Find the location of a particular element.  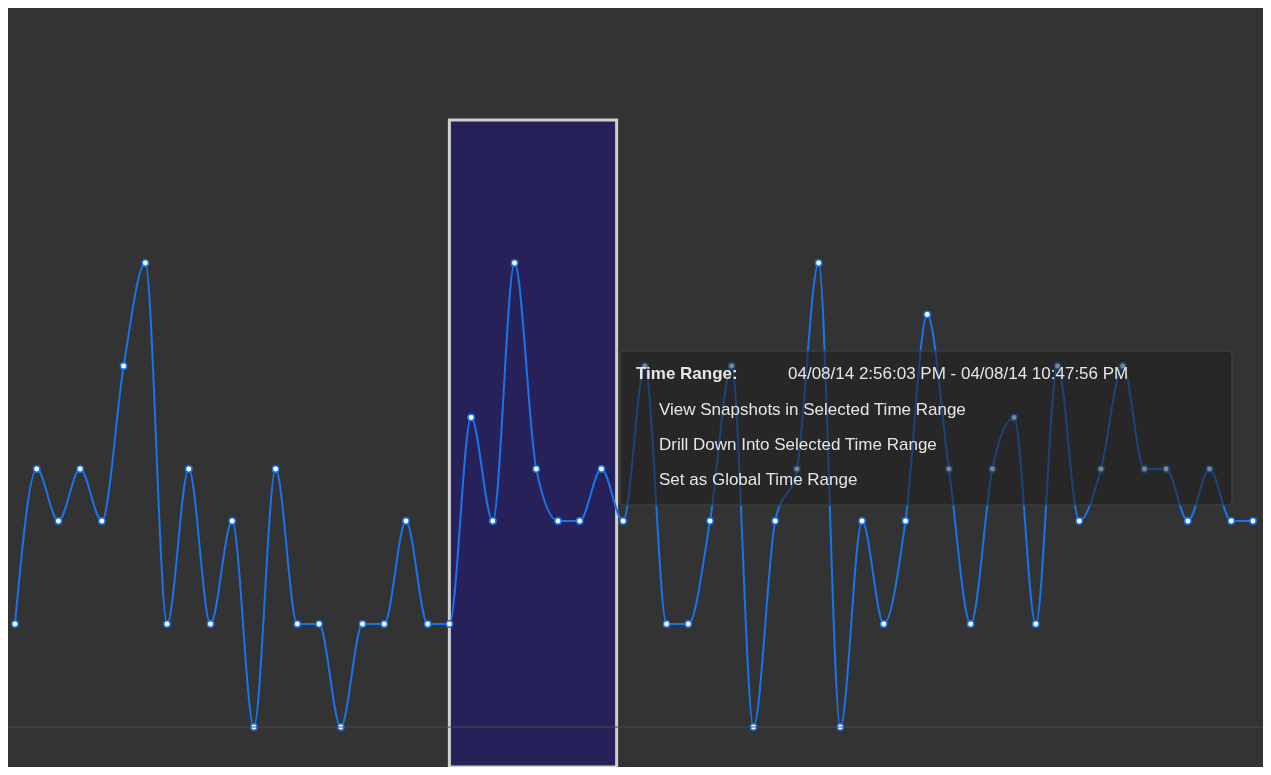

annotation: 04/08/14 2:56:03 PM - 04/08/14 10:47:56 PM is located at coordinates (958, 373).